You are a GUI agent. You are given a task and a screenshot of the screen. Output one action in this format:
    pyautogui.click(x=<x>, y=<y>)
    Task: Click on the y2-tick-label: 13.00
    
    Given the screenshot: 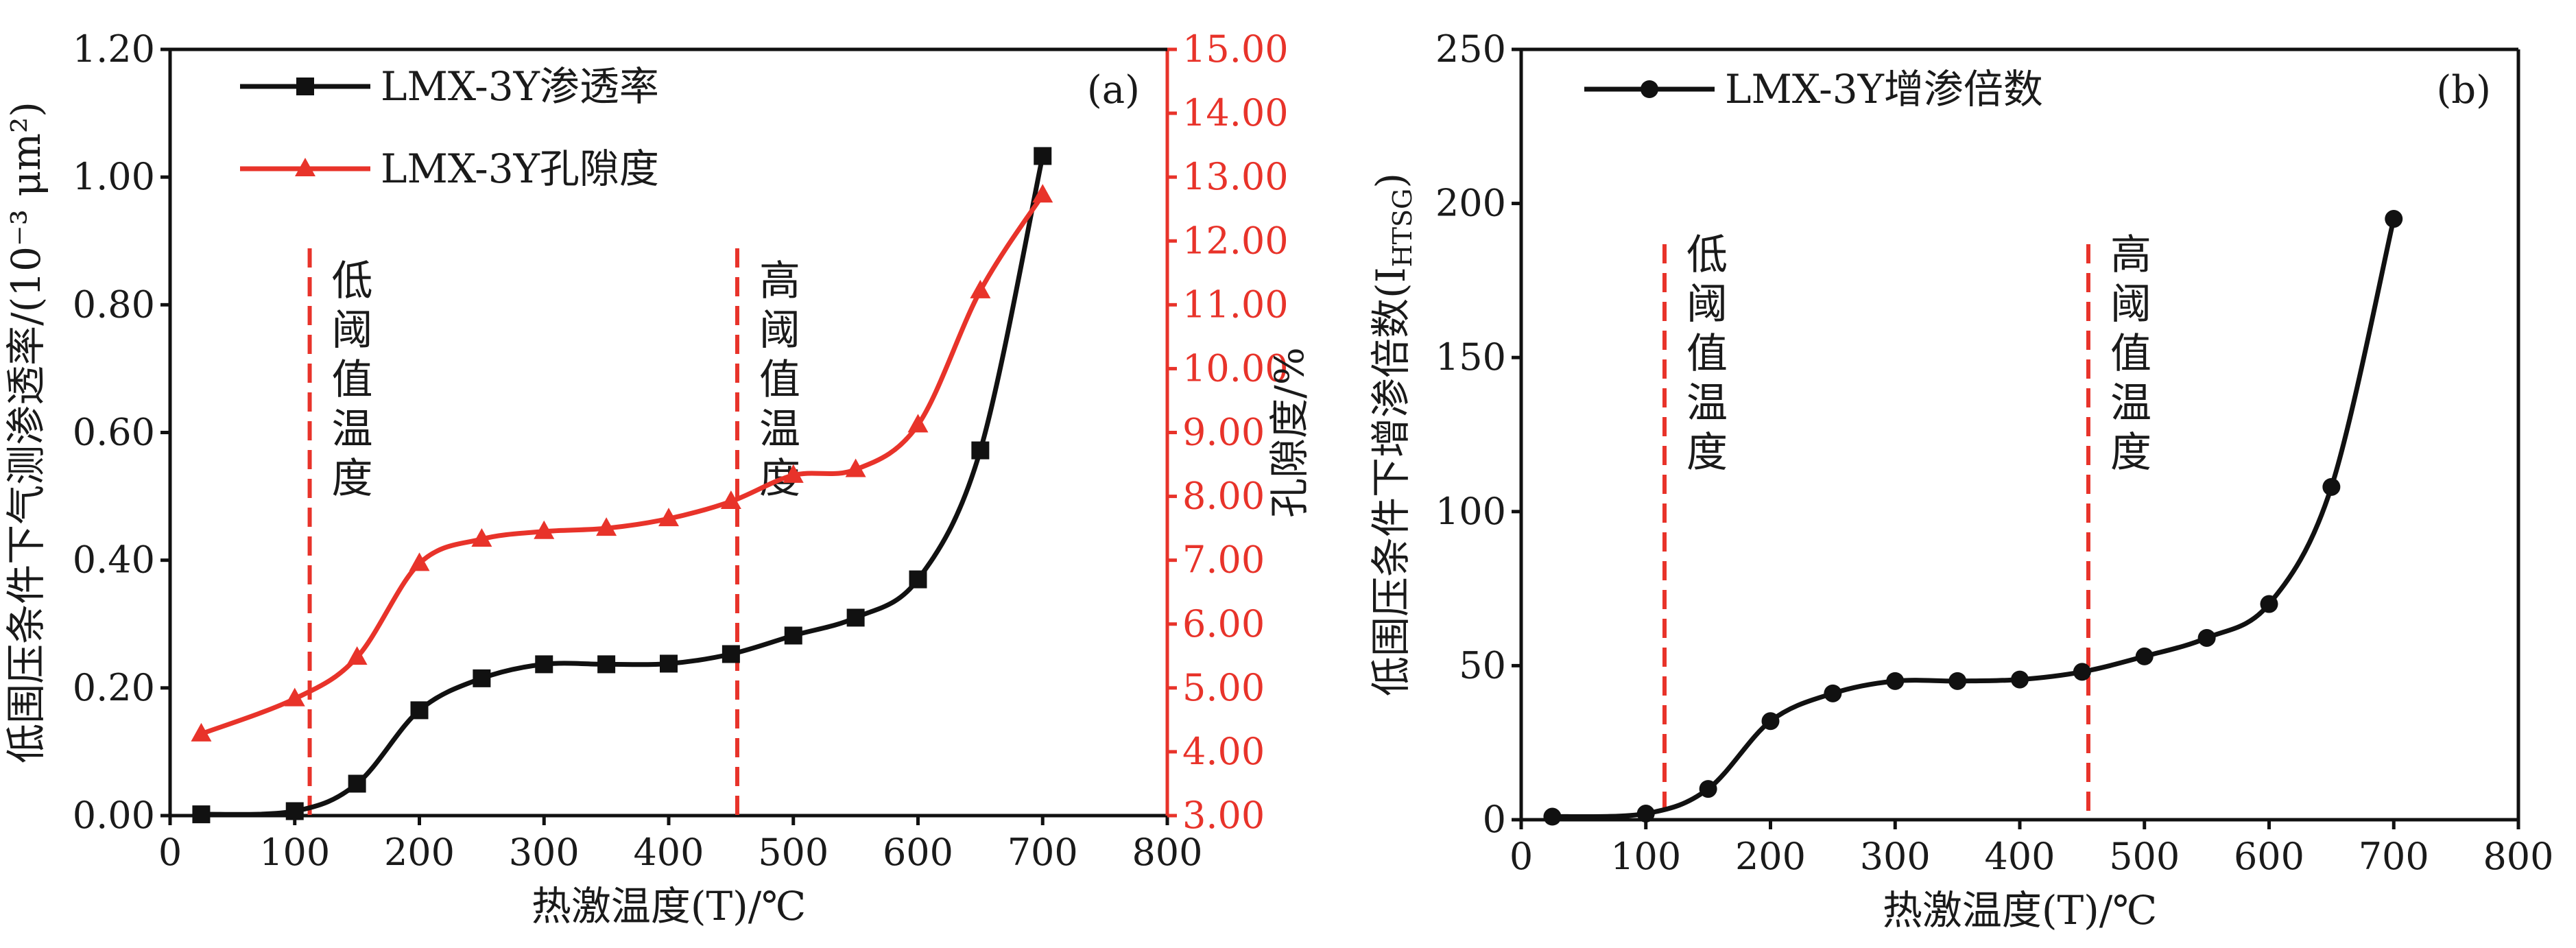 What is the action you would take?
    pyautogui.click(x=1235, y=176)
    